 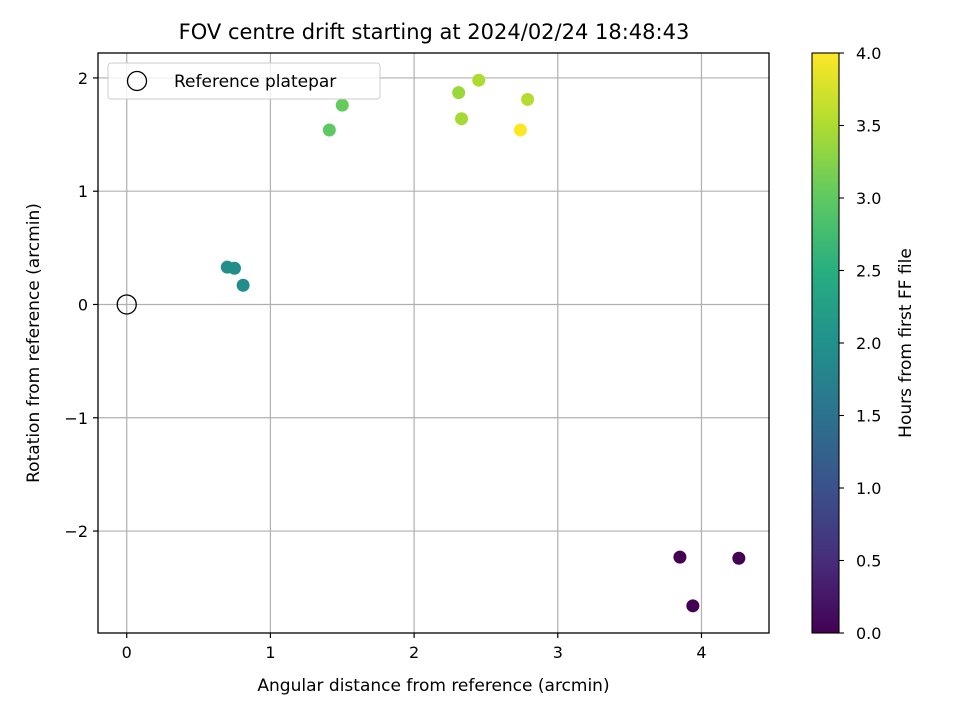 I want to click on colorbar-ticks: 0.0 0.5 1.0 1.5 2.0 2.5 3.0 3.5 4.0, so click(x=860, y=343).